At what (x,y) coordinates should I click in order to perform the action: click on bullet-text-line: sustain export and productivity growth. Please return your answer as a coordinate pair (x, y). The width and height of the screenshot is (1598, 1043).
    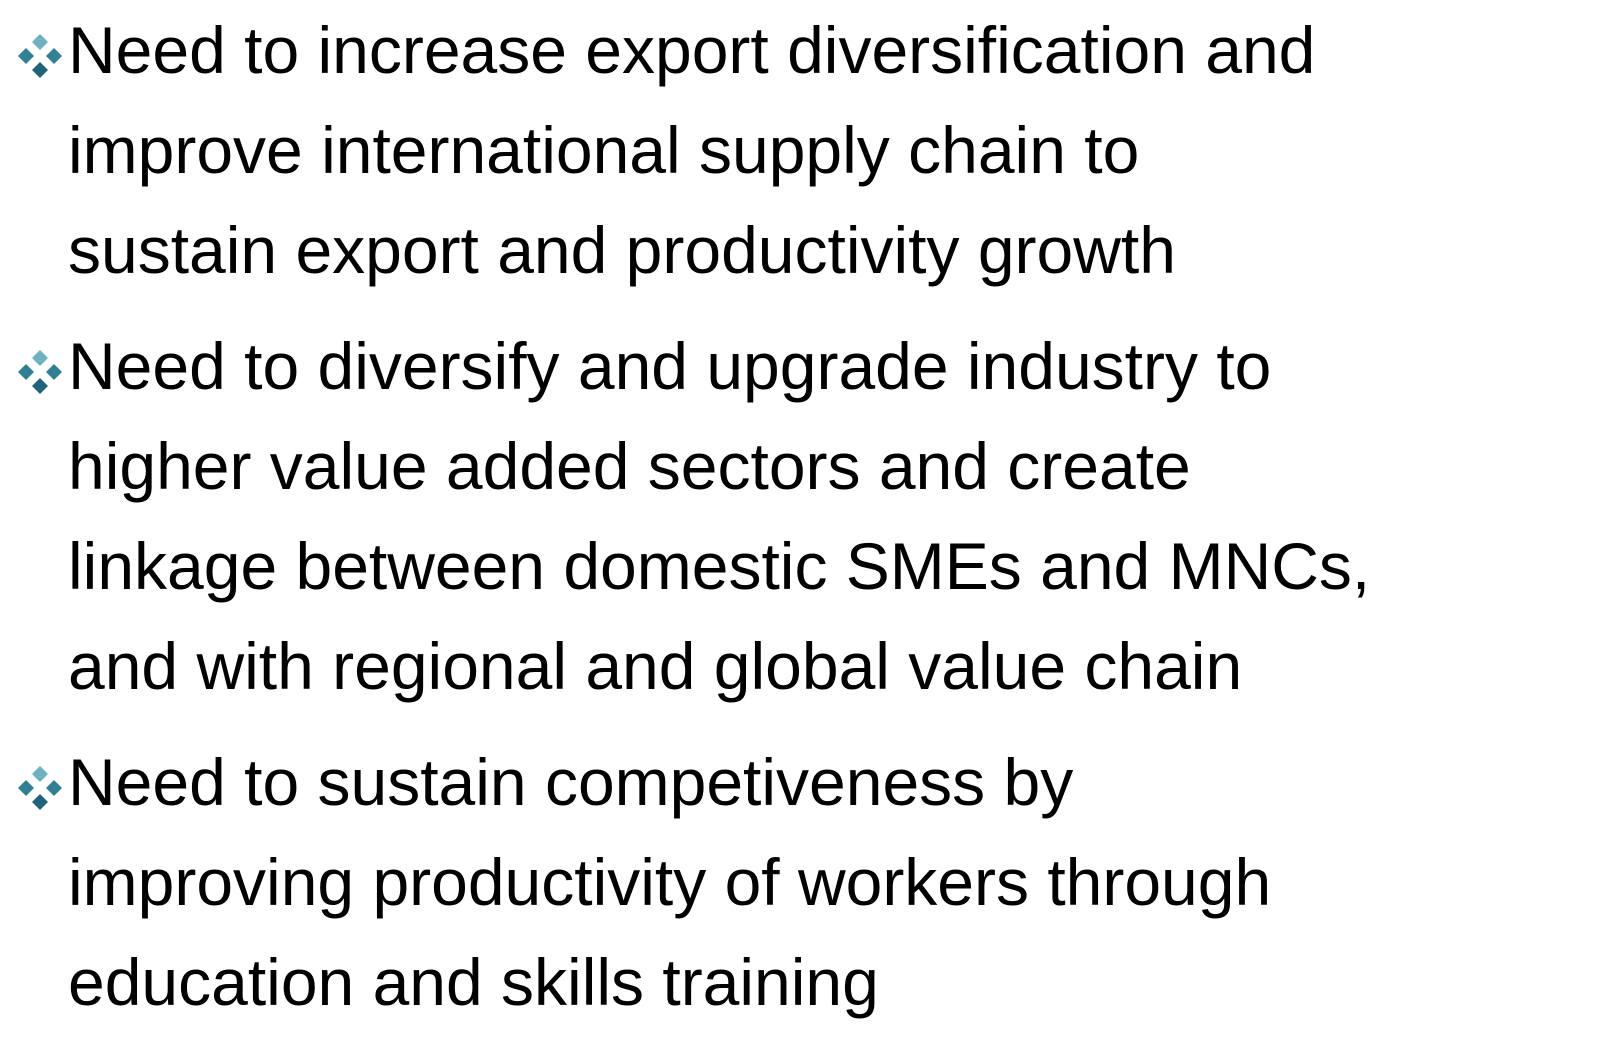
    Looking at the image, I should click on (622, 250).